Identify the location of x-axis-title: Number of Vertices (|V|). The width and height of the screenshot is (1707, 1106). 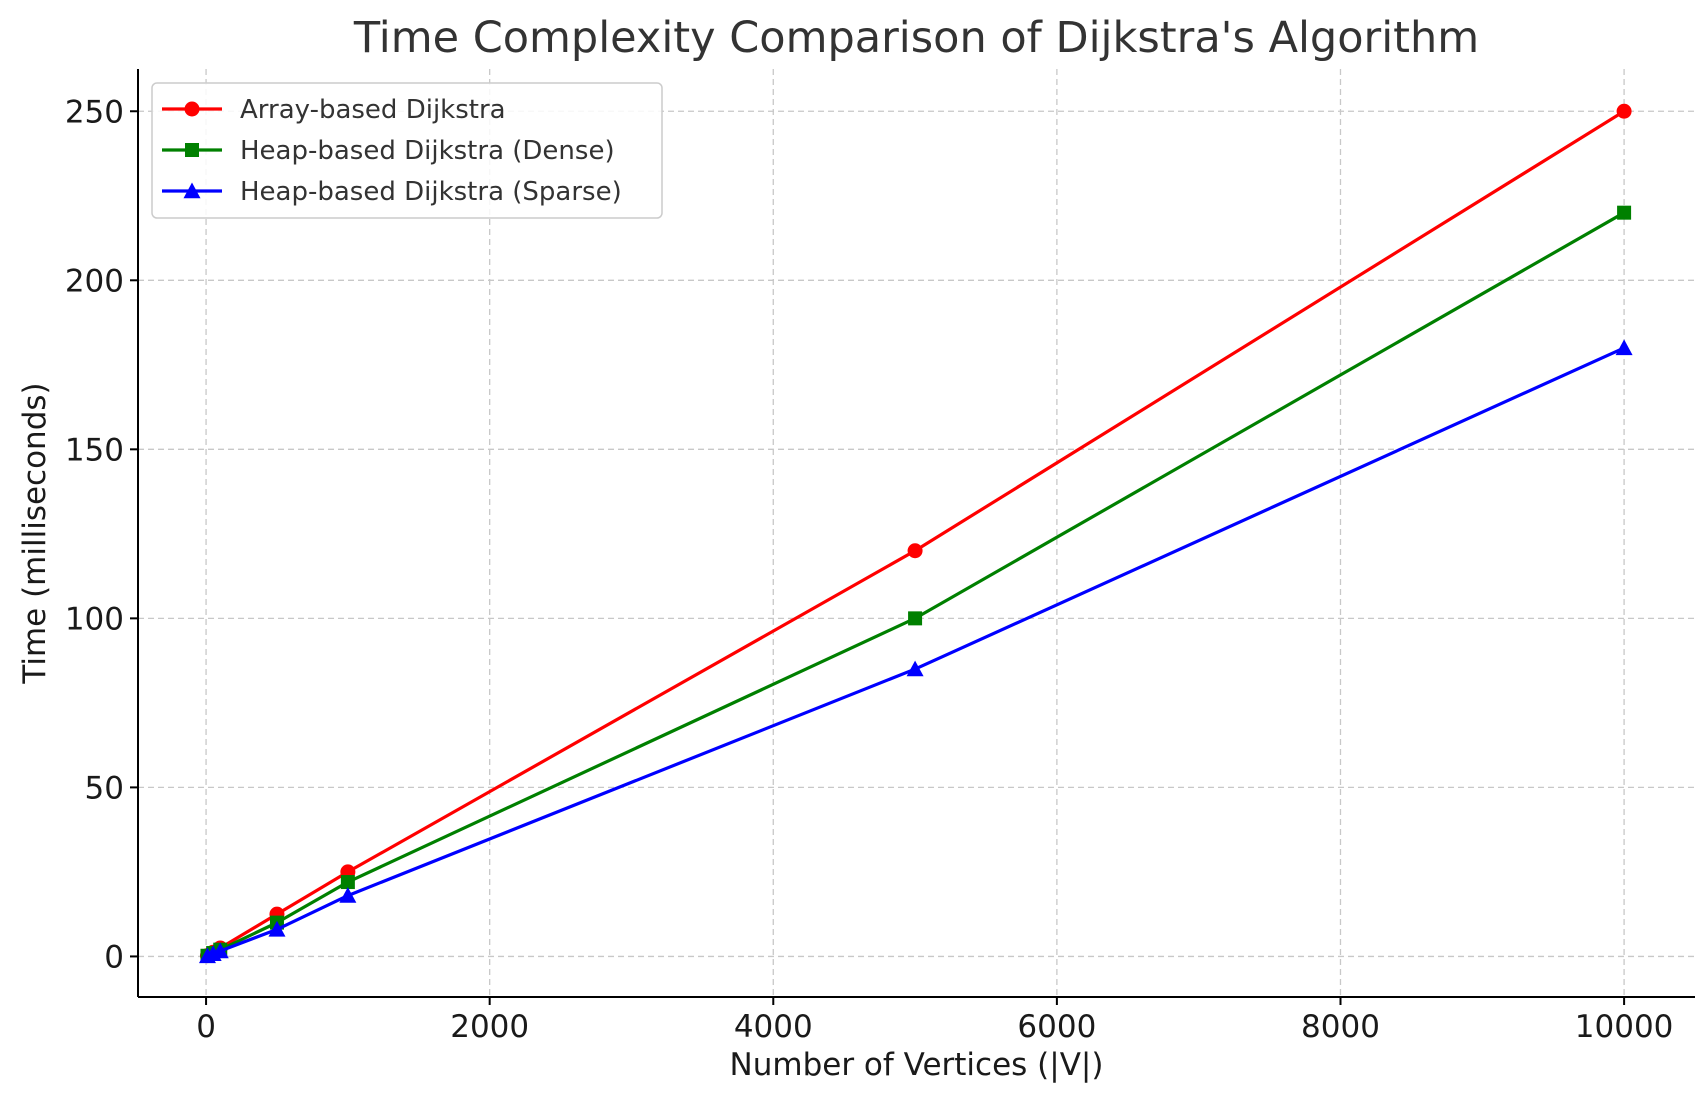
(917, 1065).